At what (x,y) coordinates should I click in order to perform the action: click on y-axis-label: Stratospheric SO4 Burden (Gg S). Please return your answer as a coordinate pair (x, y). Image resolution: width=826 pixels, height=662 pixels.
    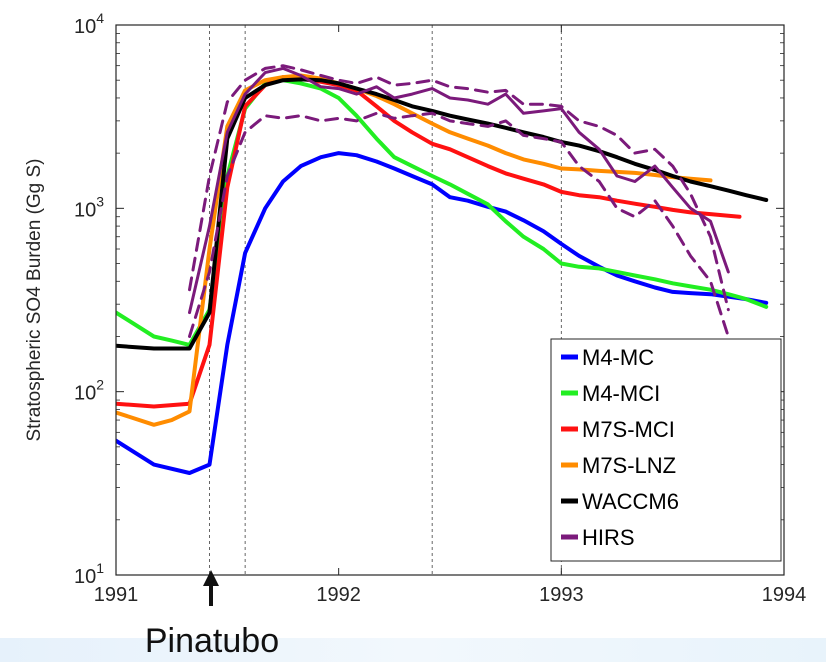
    Looking at the image, I should click on (34, 299).